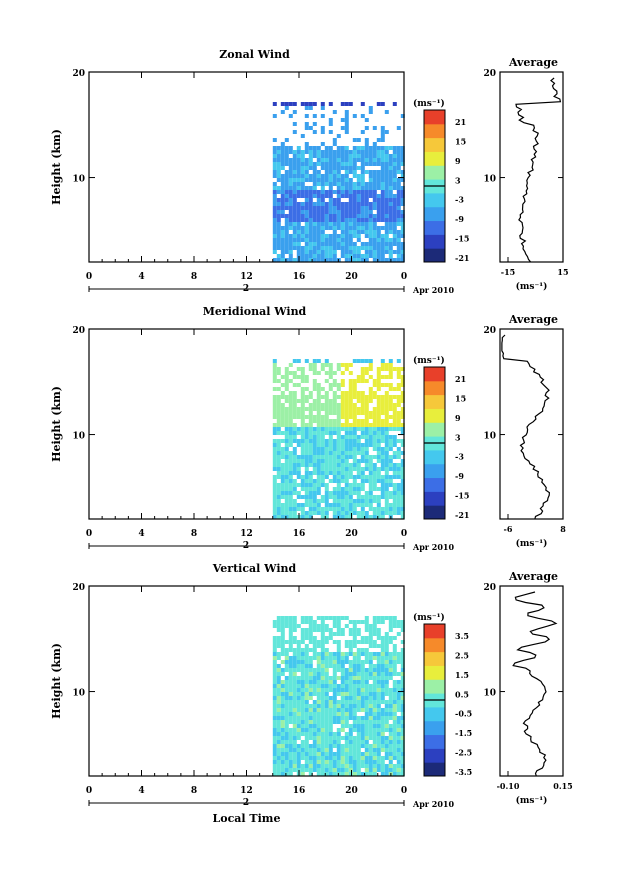 The height and width of the screenshot is (873, 624). I want to click on heatmap-cells, so click(338, 182).